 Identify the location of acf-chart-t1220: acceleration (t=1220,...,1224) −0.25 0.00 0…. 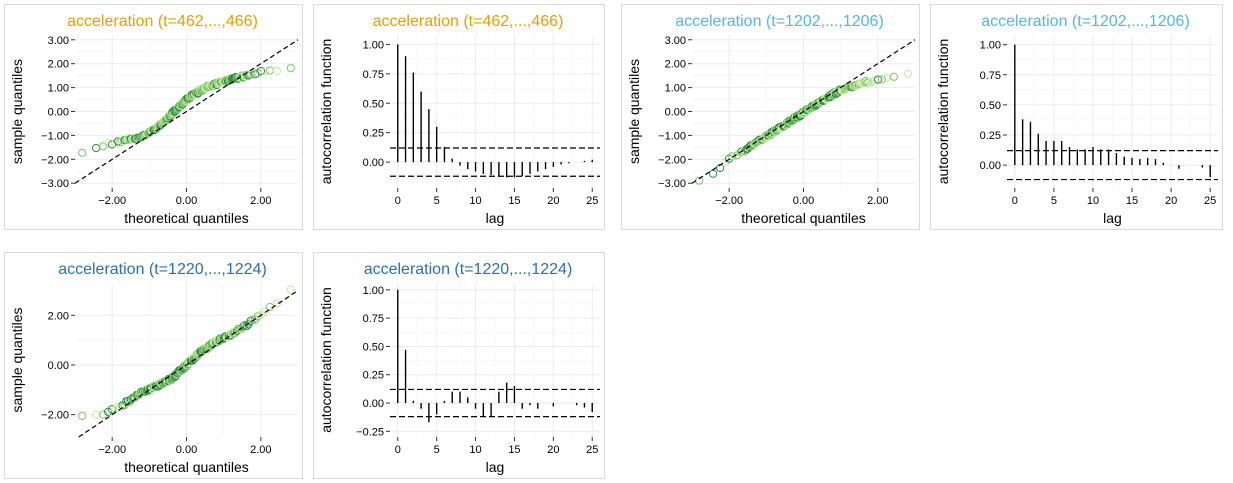
(459, 368).